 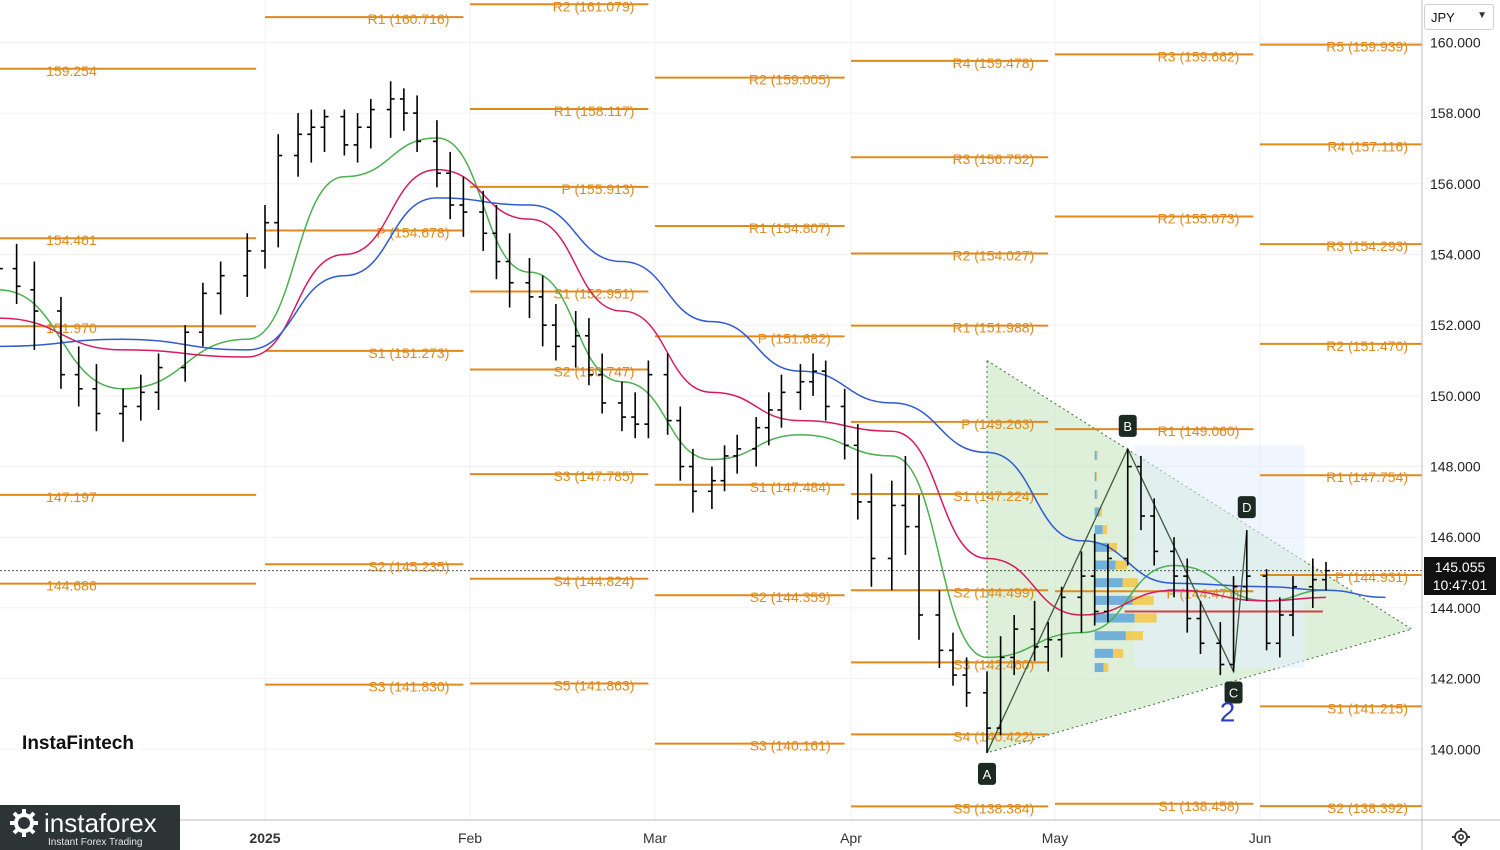 I want to click on currency-select-value: JPY, so click(x=1443, y=17).